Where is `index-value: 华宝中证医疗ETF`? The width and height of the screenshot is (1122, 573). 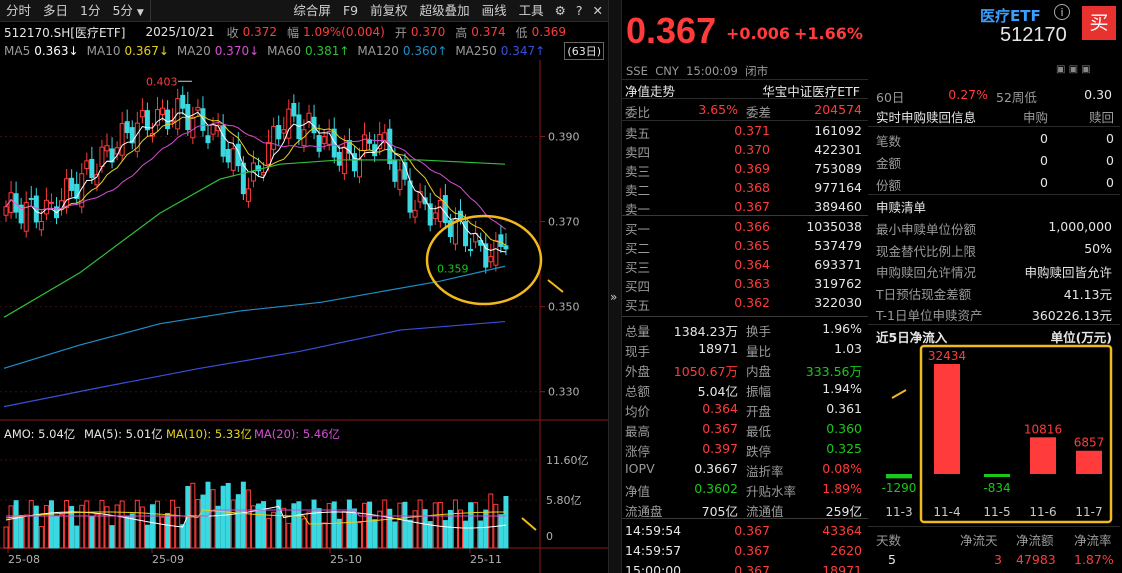 index-value: 华宝中证医疗ETF is located at coordinates (811, 91).